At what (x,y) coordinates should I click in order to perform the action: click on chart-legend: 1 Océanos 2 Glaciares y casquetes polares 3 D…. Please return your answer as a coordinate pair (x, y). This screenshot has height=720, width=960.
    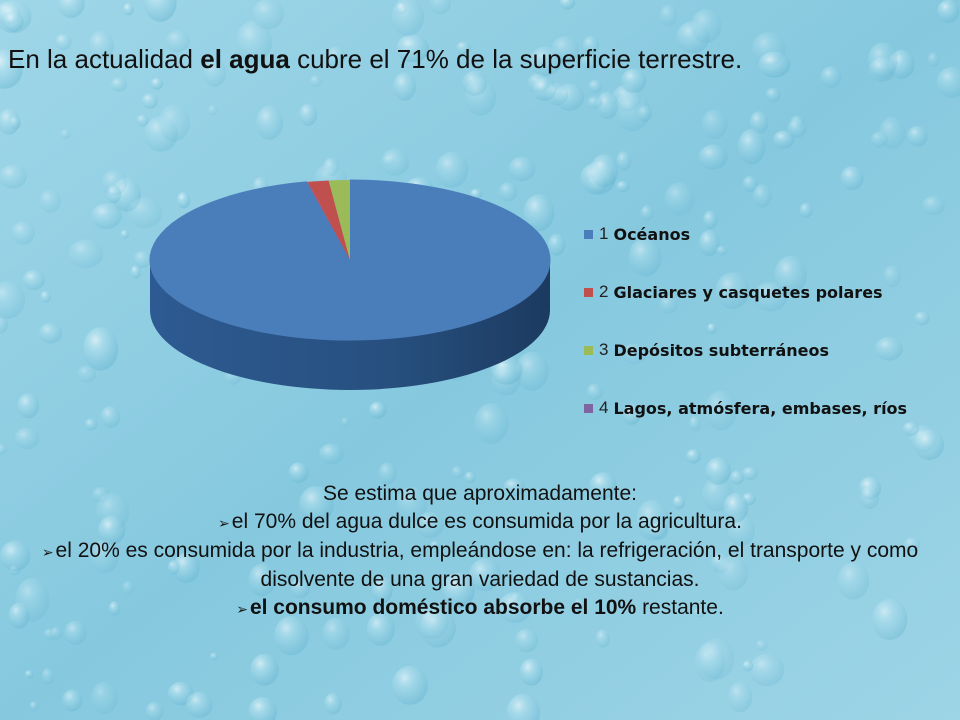
    Looking at the image, I should click on (769, 321).